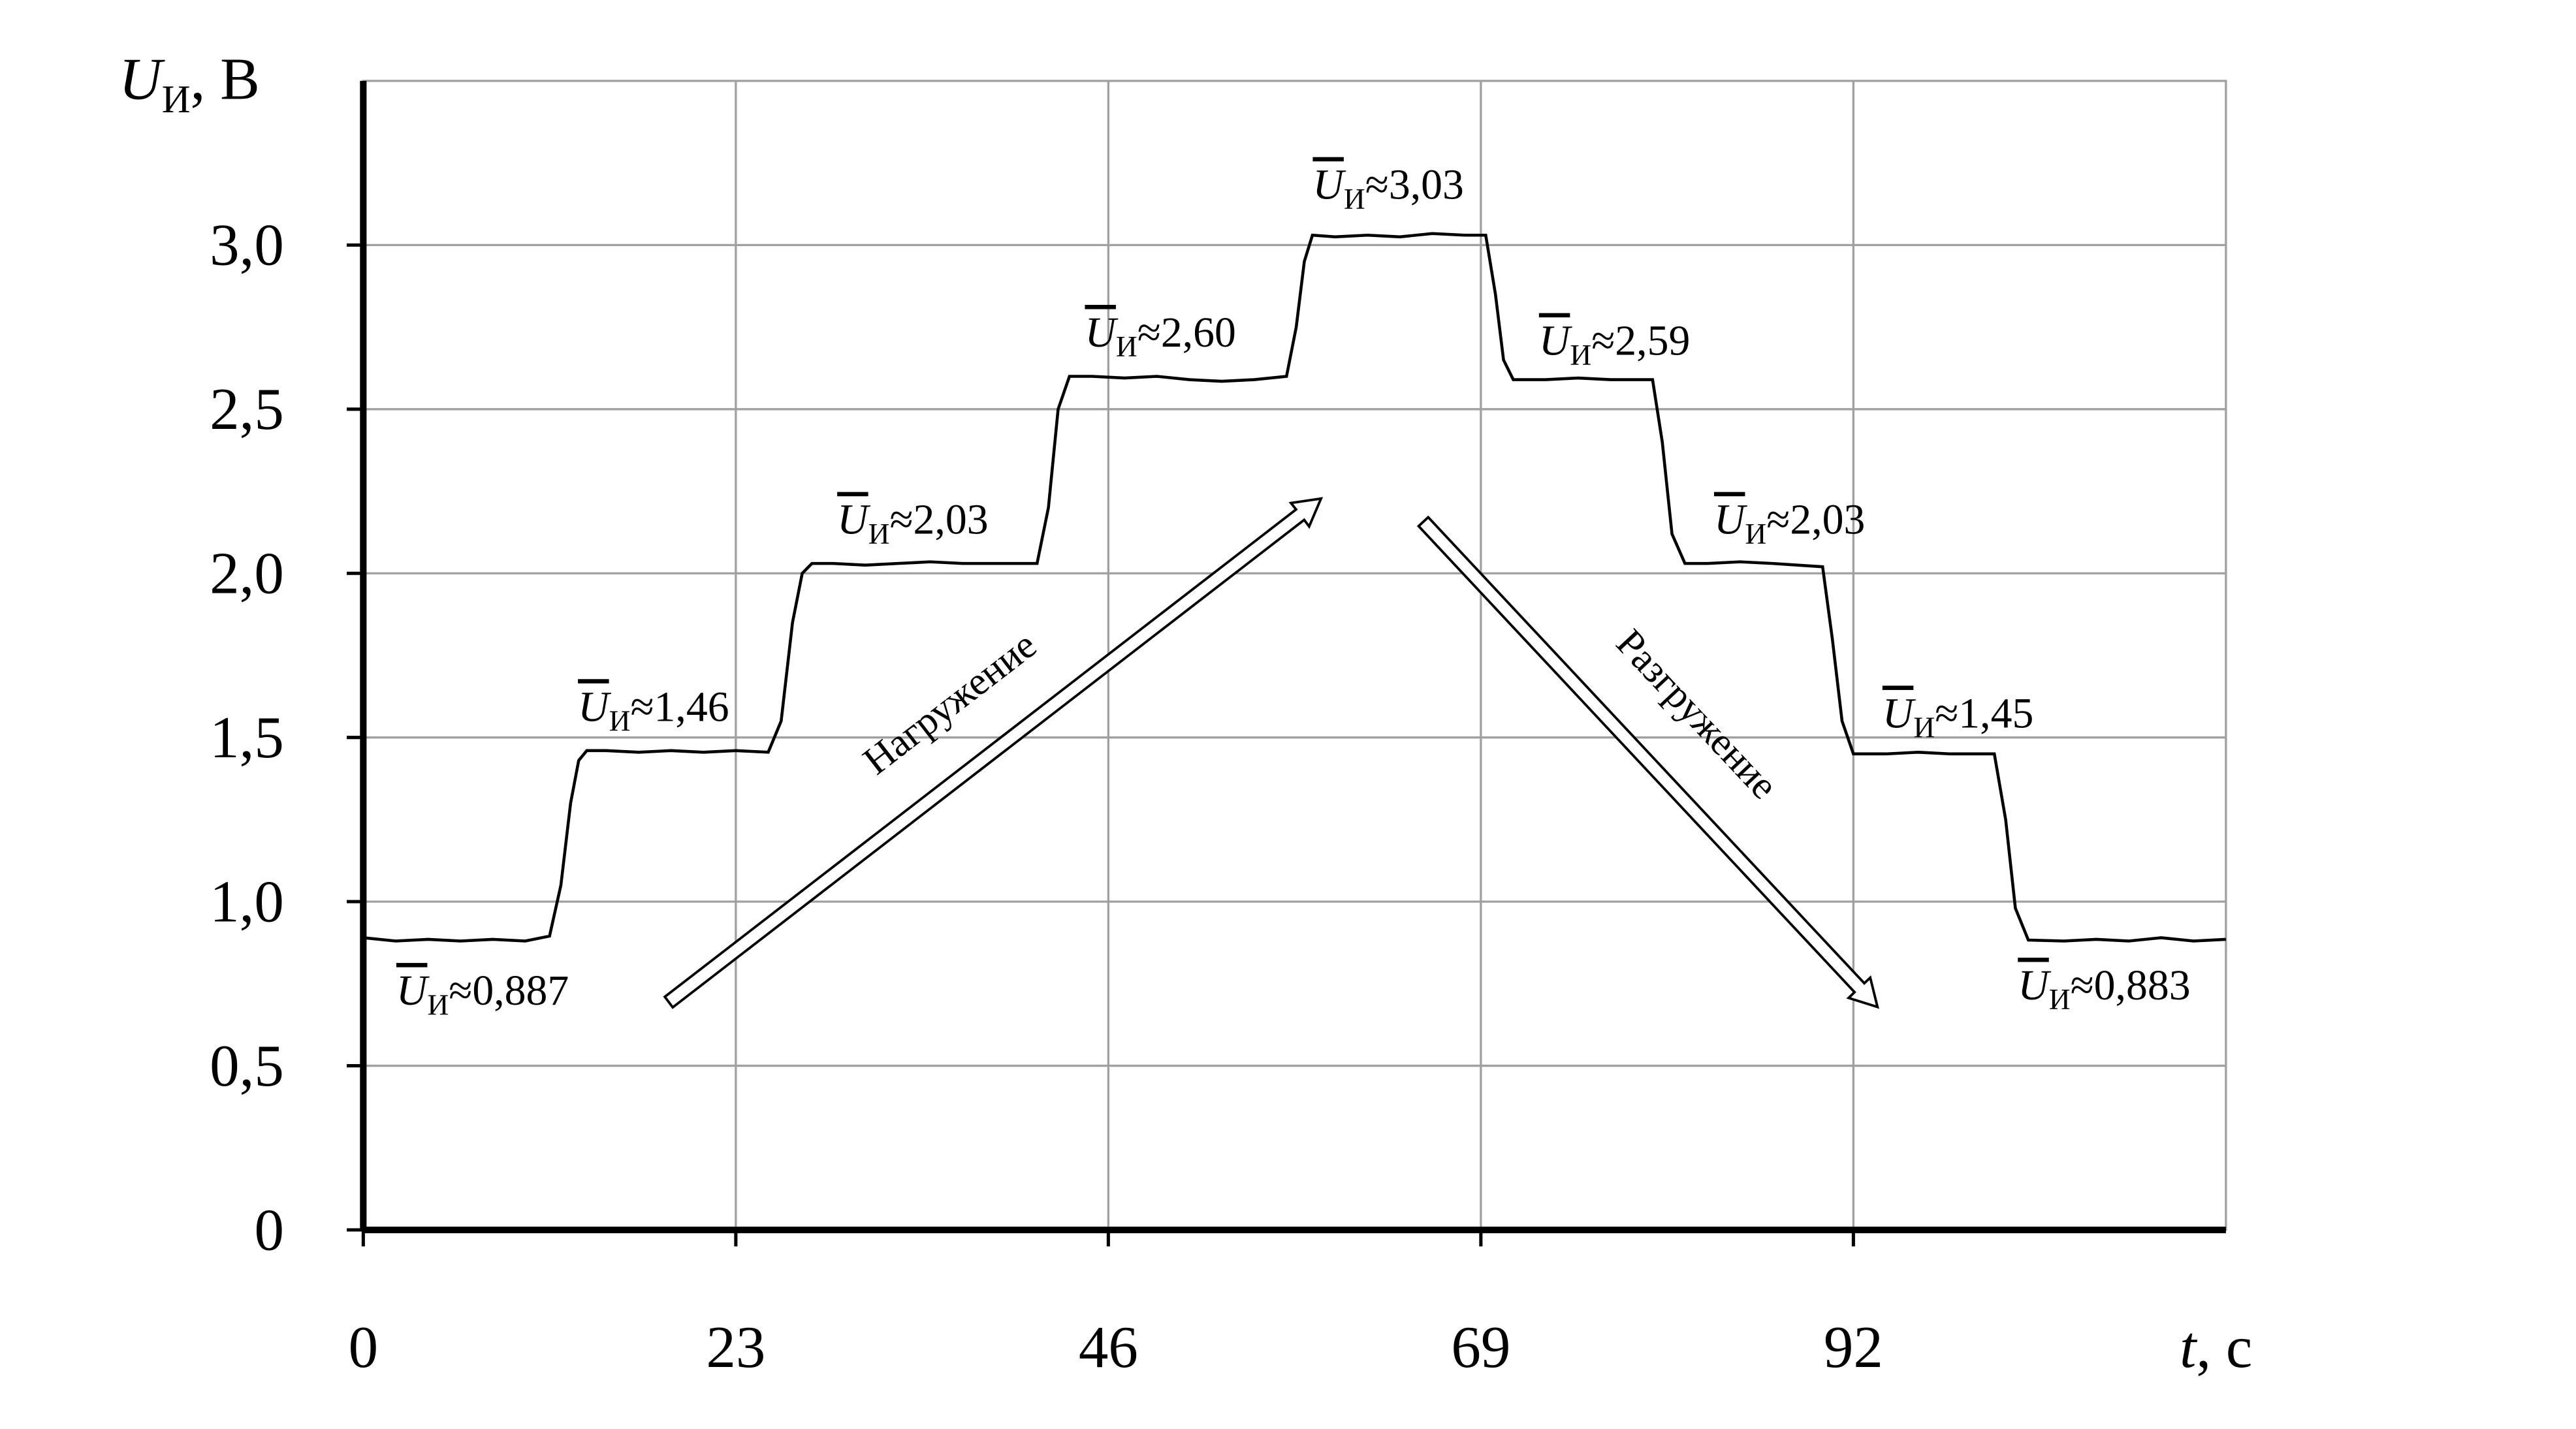 This screenshot has width=2576, height=1429. I want to click on annotation: UИ≈0,887, so click(483, 994).